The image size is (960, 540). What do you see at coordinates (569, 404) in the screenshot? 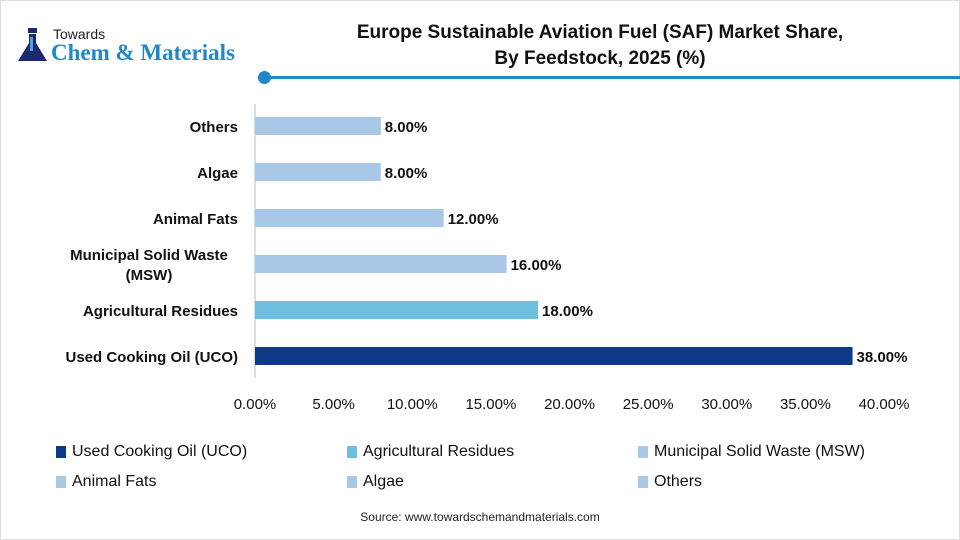
I see `x-tick-label: 20.00%` at bounding box center [569, 404].